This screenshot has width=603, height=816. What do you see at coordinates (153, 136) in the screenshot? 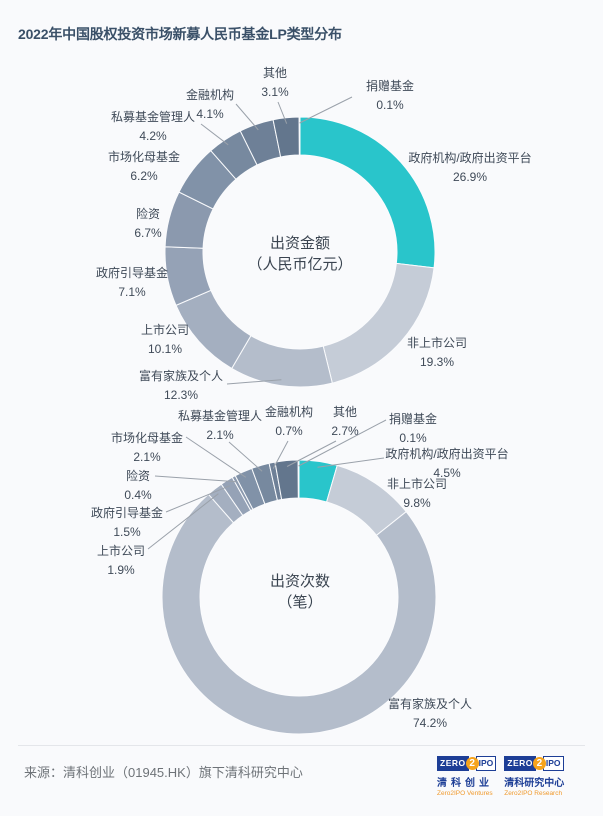
I see `slice-value: 4.2%` at bounding box center [153, 136].